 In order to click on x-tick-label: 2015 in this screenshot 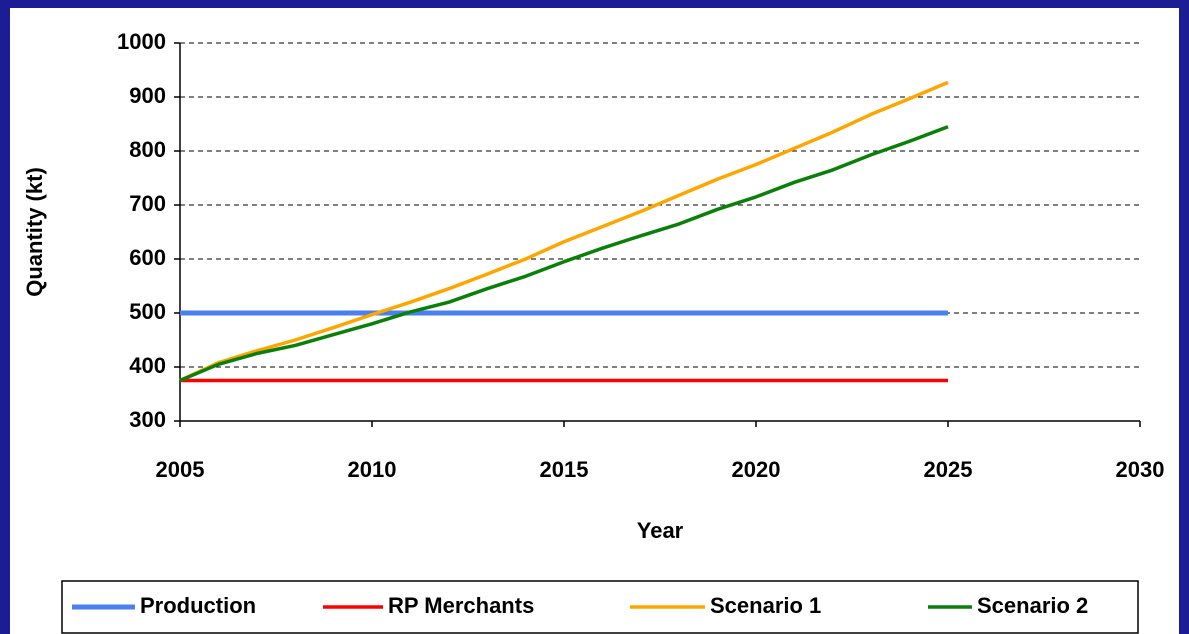, I will do `click(564, 469)`.